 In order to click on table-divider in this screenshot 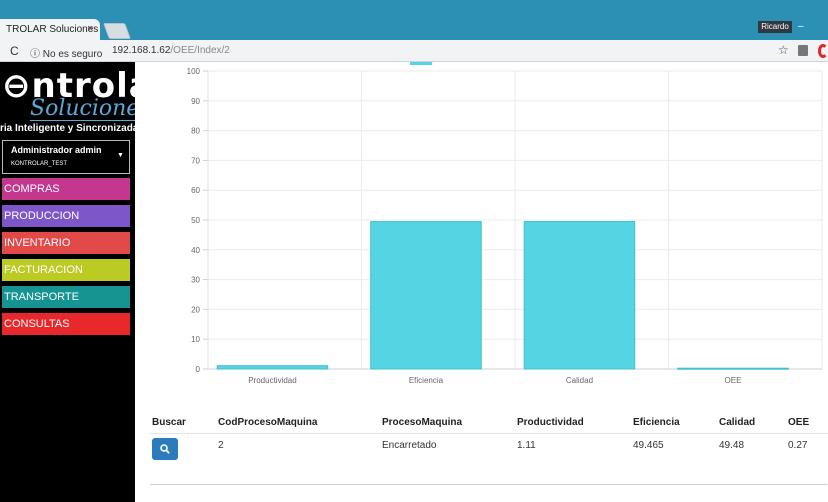, I will do `click(489, 433)`.